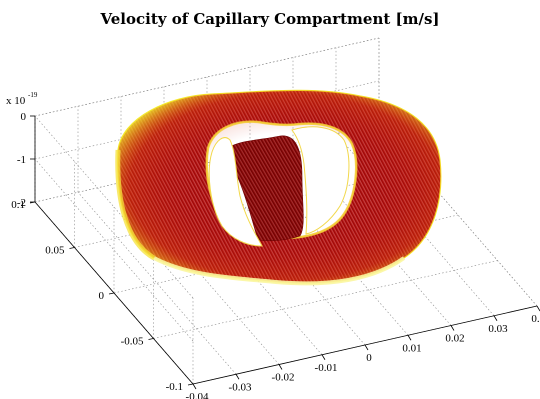 The height and width of the screenshot is (399, 540). I want to click on x-tick-label: -0.04, so click(197, 395).